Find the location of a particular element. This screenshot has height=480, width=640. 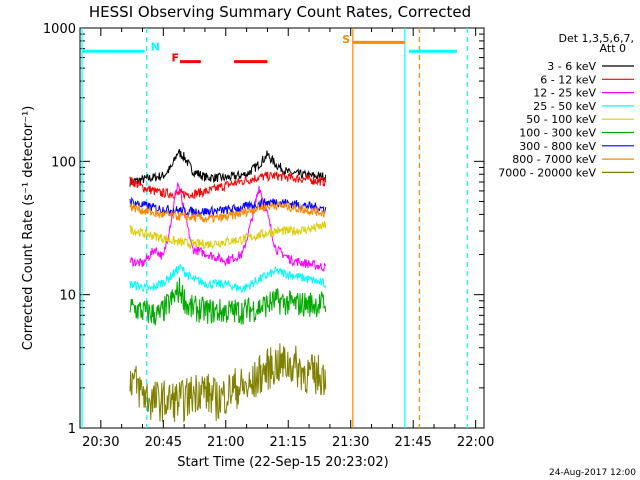

legend-label: 50 - 100 keV is located at coordinates (561, 119).